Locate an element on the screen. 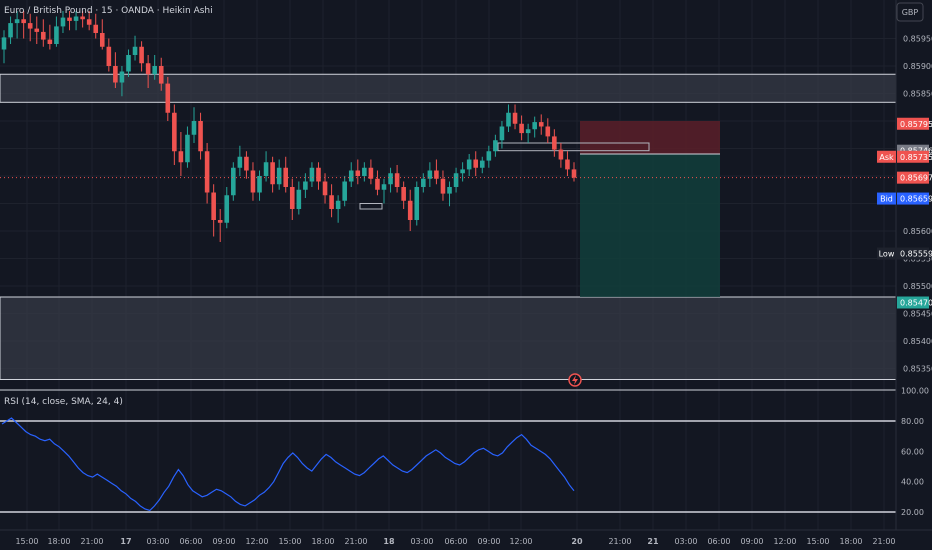 The height and width of the screenshot is (550, 932). price-tag-value: 0.85659 is located at coordinates (916, 199).